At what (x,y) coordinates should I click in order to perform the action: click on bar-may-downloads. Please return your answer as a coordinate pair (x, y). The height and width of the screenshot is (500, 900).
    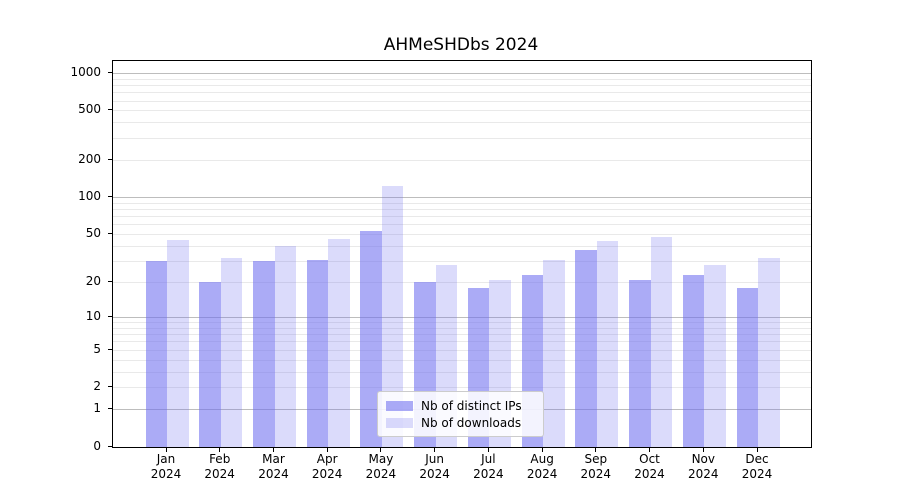
    Looking at the image, I should click on (392, 316).